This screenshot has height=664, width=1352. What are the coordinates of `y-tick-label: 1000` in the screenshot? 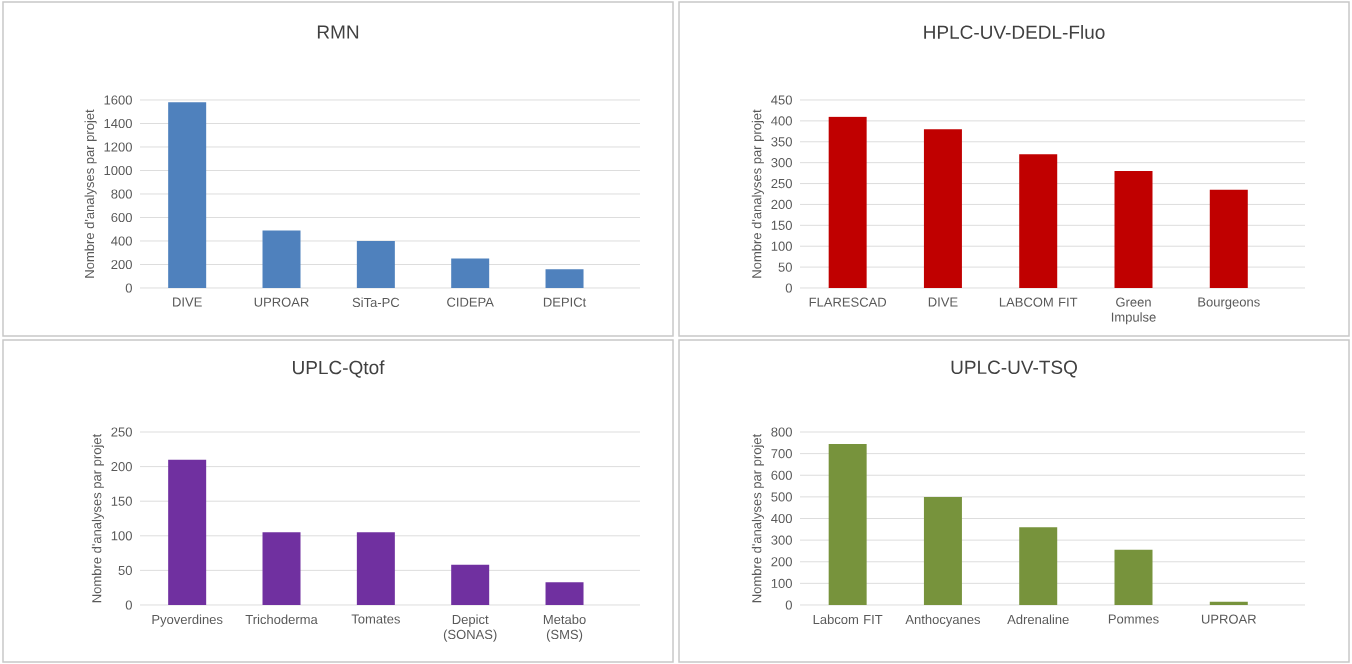 It's located at (118, 170).